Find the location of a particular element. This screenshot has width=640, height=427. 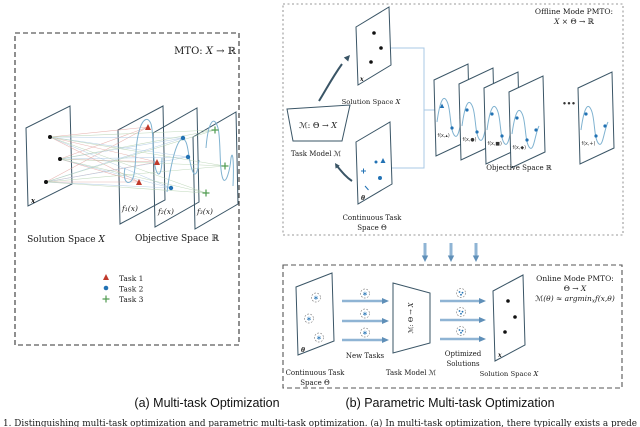

task-model-trapezoid-online is located at coordinates (411, 318).